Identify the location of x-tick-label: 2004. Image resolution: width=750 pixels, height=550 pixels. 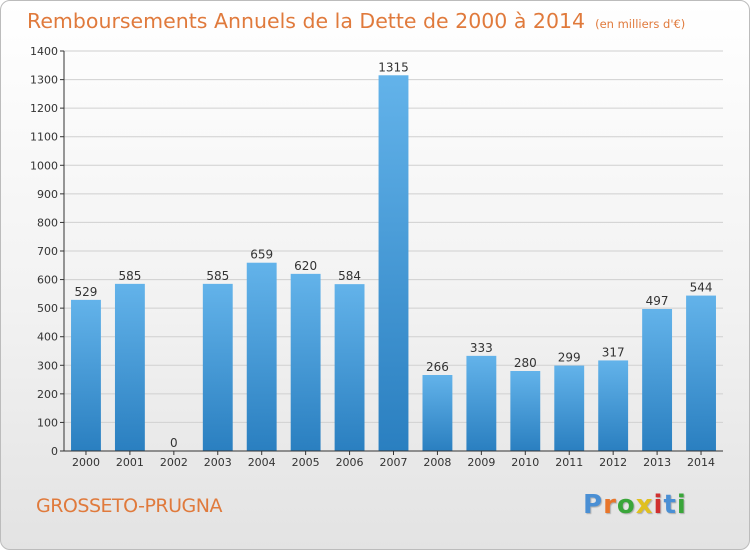
(262, 462).